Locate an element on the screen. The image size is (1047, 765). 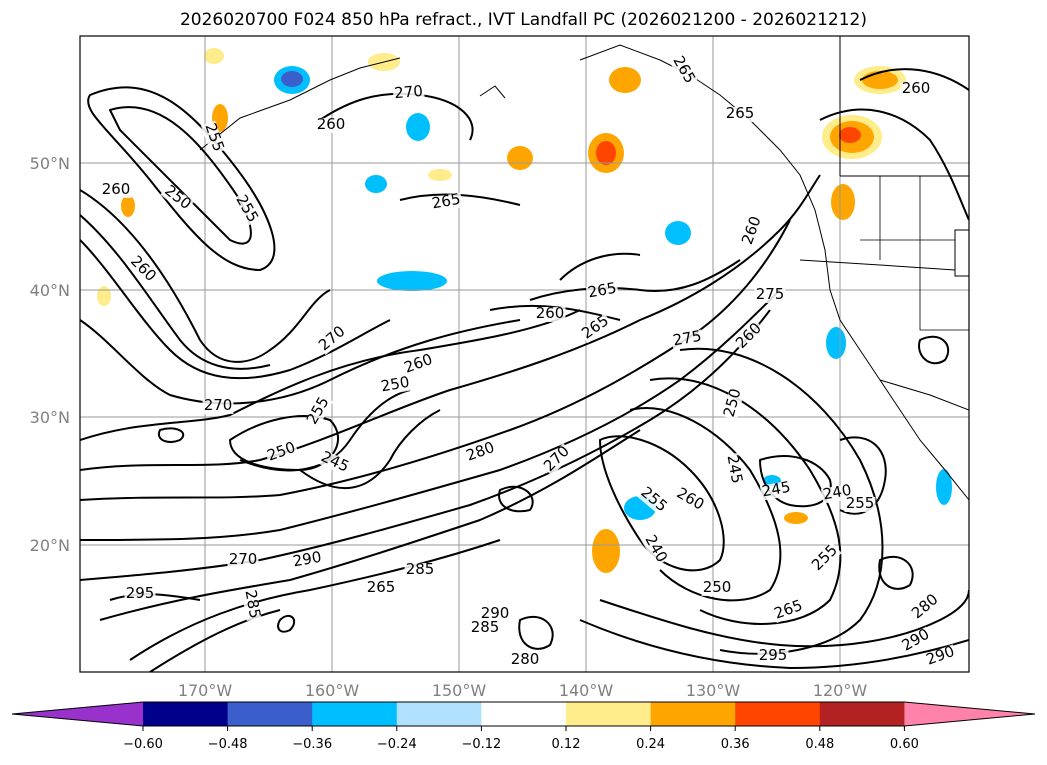
contour-label: 280 is located at coordinates (525, 659).